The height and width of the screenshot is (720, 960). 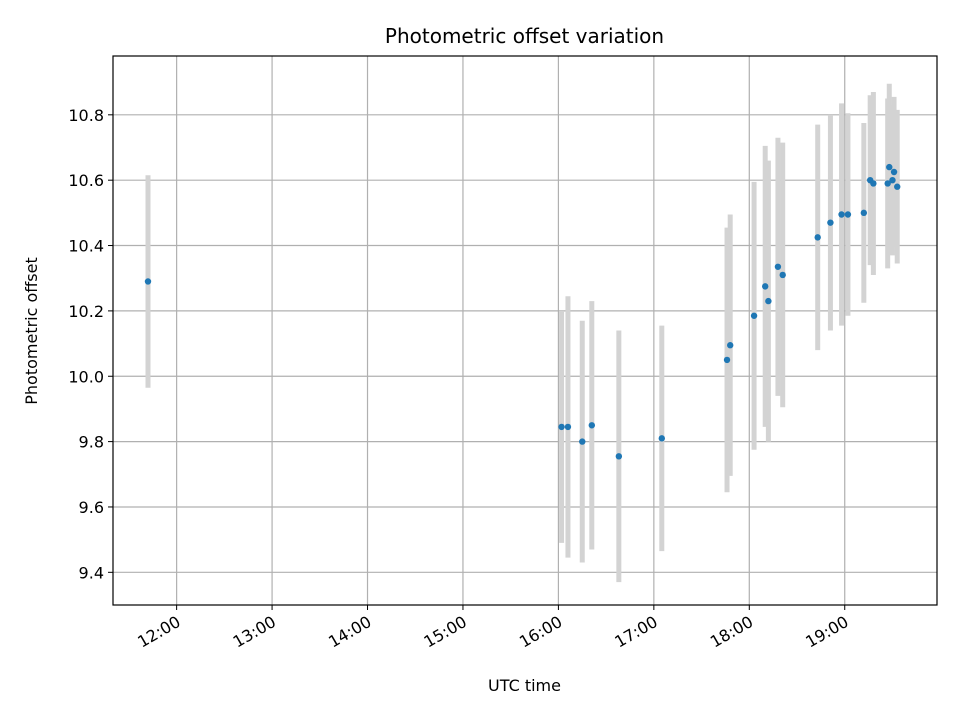 I want to click on y-tick-label: 9.4, so click(x=91, y=572).